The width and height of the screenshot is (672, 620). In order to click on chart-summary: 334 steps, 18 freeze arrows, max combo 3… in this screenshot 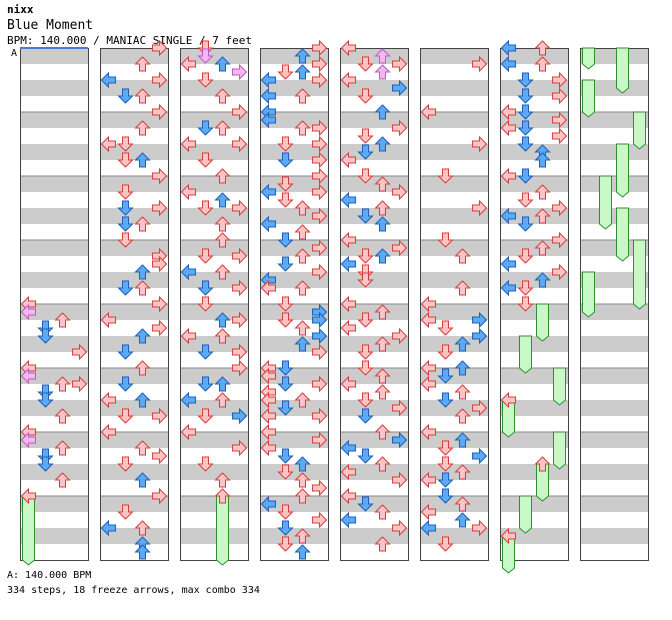, I will do `click(133, 590)`.